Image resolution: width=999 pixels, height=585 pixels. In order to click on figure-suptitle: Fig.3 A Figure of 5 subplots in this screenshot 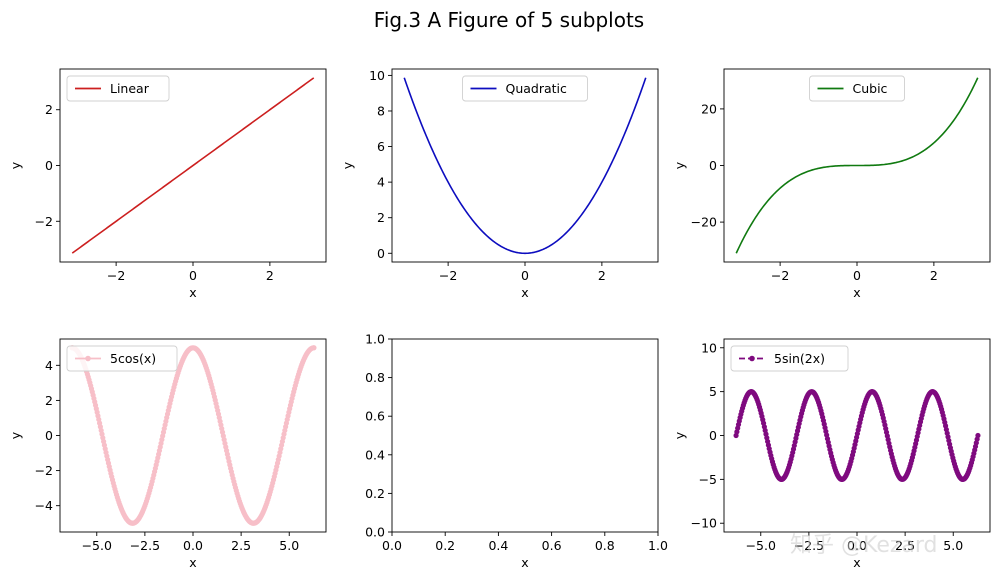, I will do `click(509, 20)`.